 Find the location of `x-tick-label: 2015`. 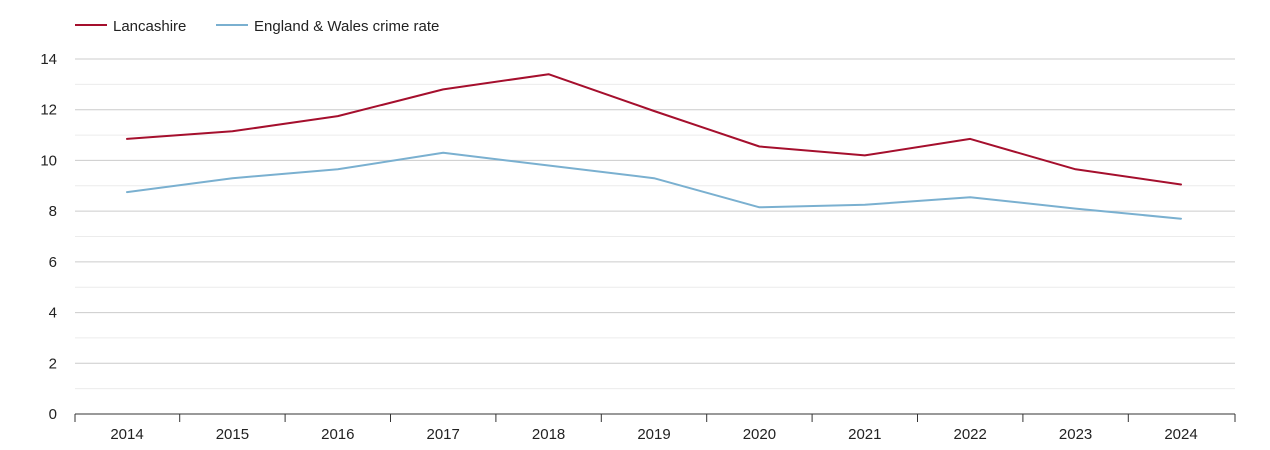

x-tick-label: 2015 is located at coordinates (232, 434).